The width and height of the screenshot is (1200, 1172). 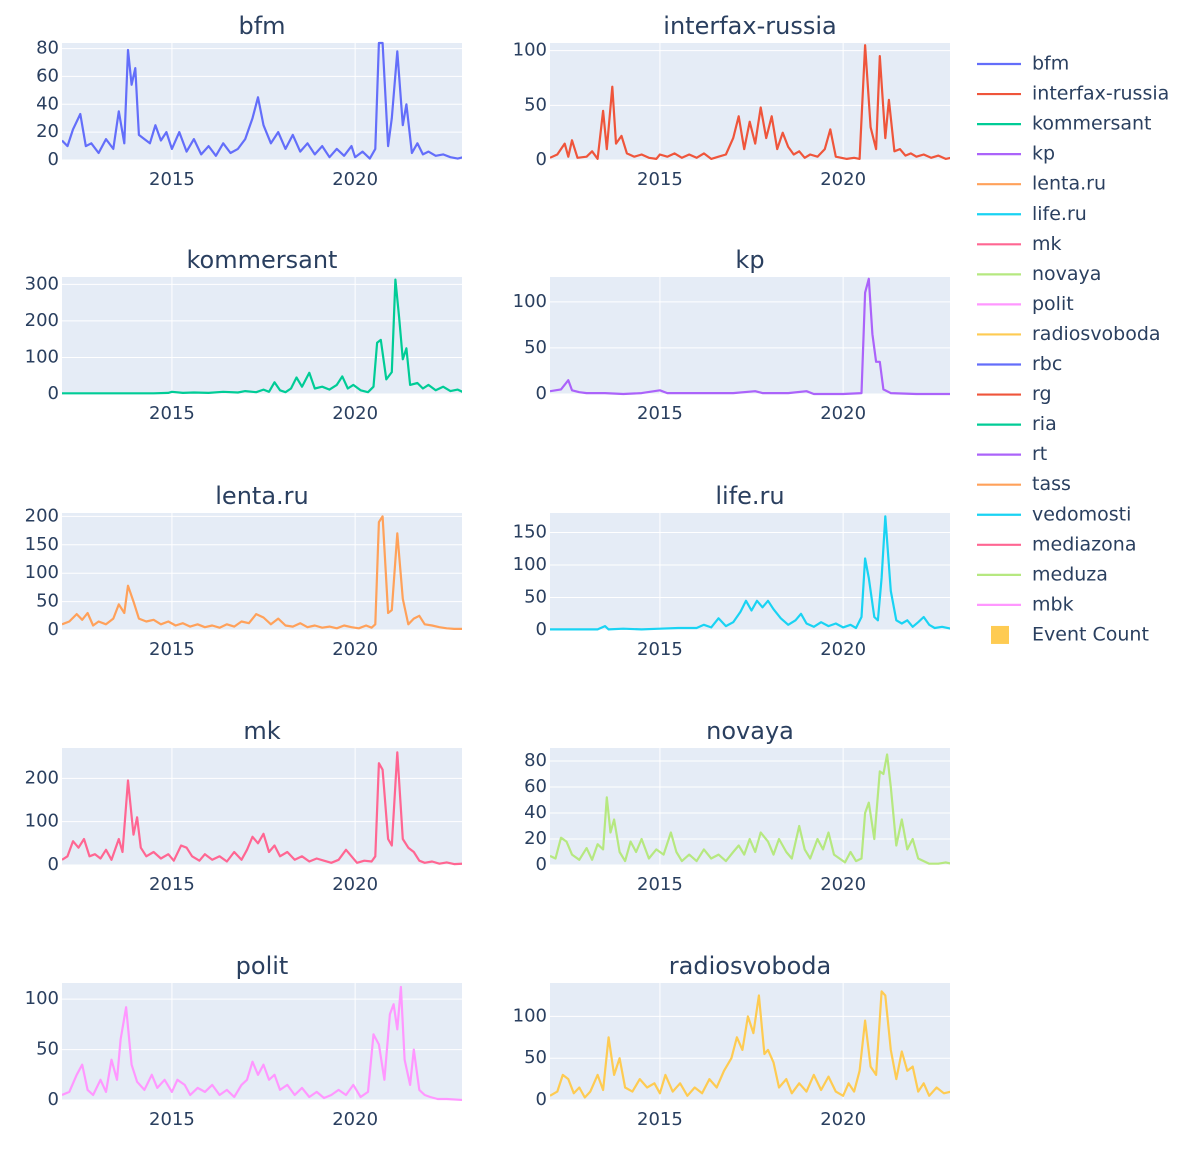 I want to click on legend-label: radiosvoboda, so click(x=1096, y=334).